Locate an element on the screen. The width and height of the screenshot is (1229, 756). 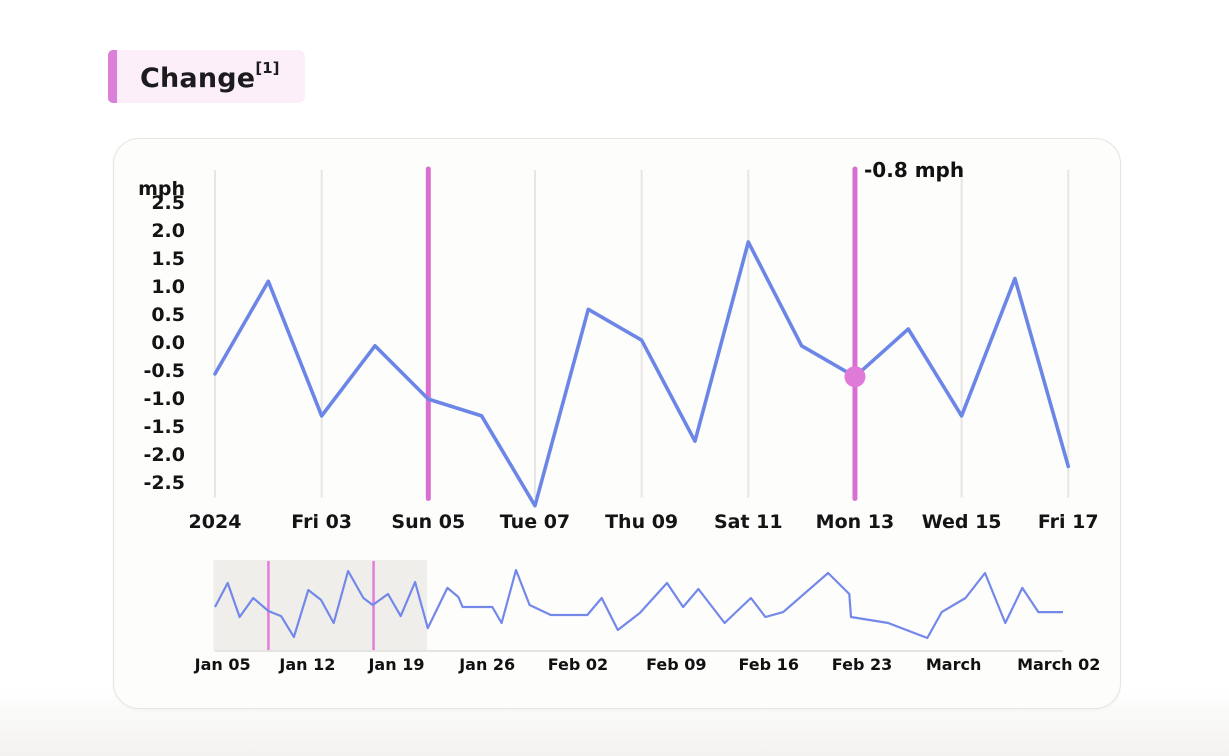
title-label: Change is located at coordinates (198, 78).